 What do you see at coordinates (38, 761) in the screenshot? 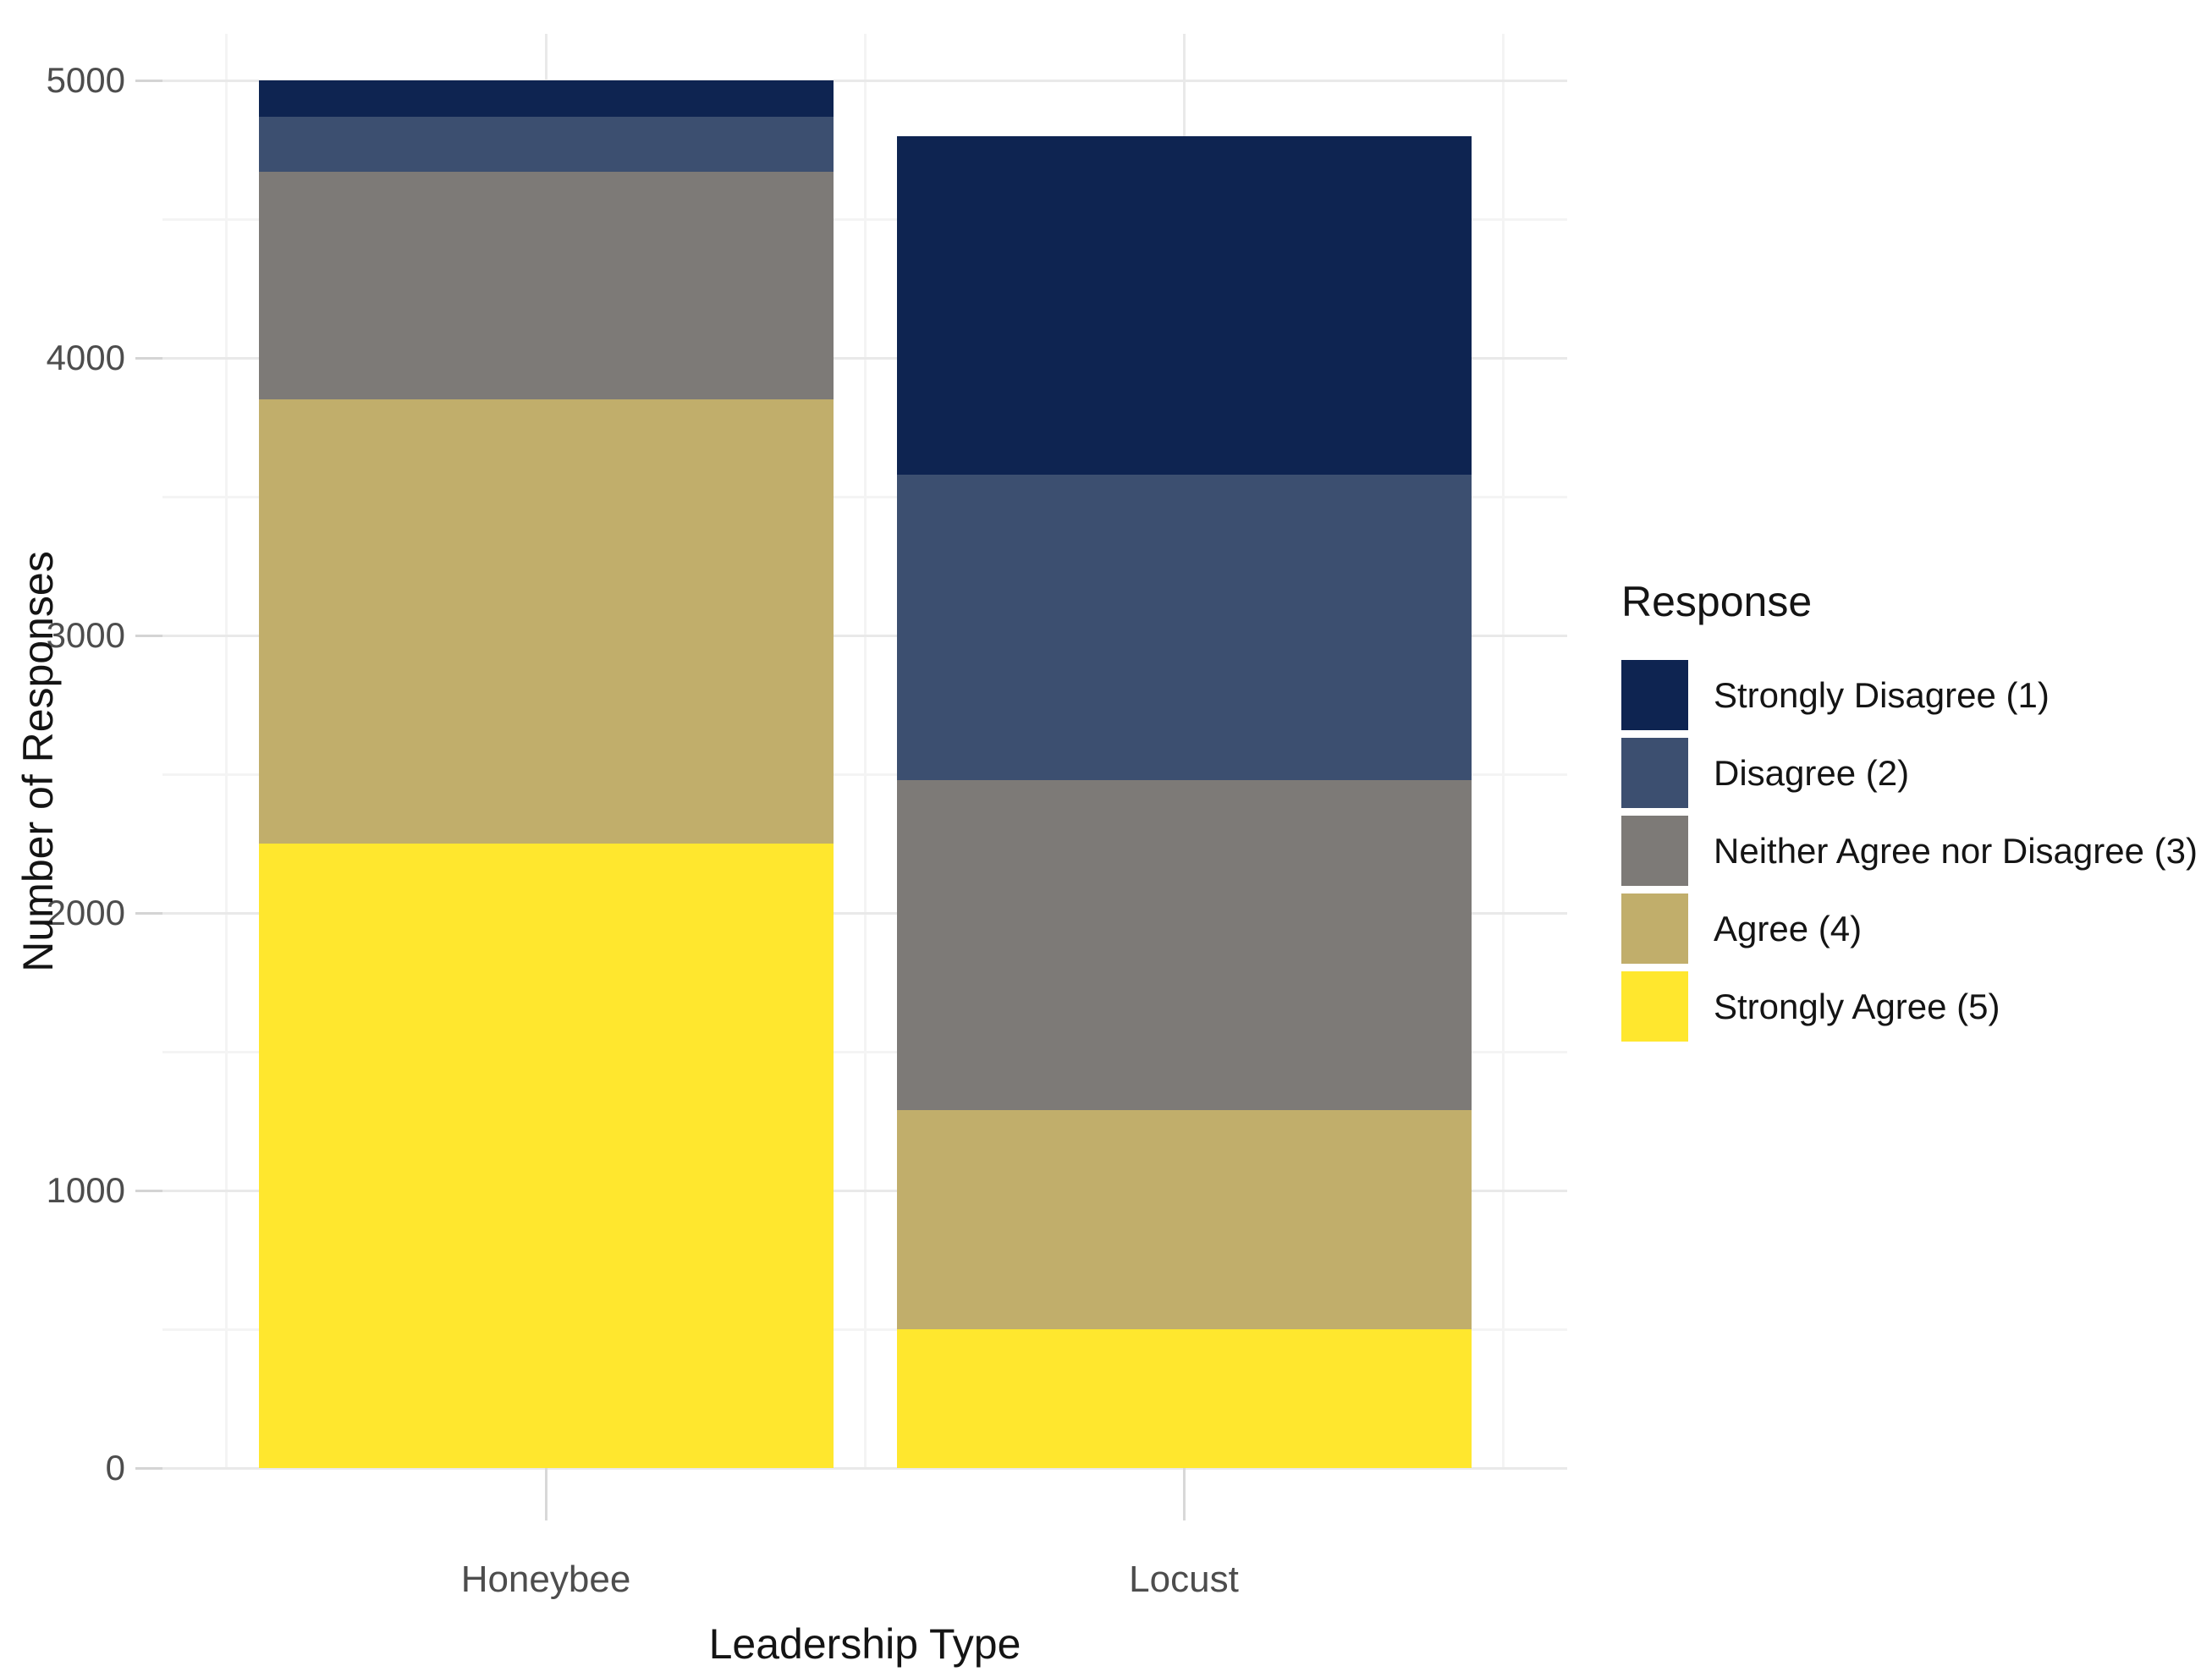
I see `y-axis-title: Number of Responses` at bounding box center [38, 761].